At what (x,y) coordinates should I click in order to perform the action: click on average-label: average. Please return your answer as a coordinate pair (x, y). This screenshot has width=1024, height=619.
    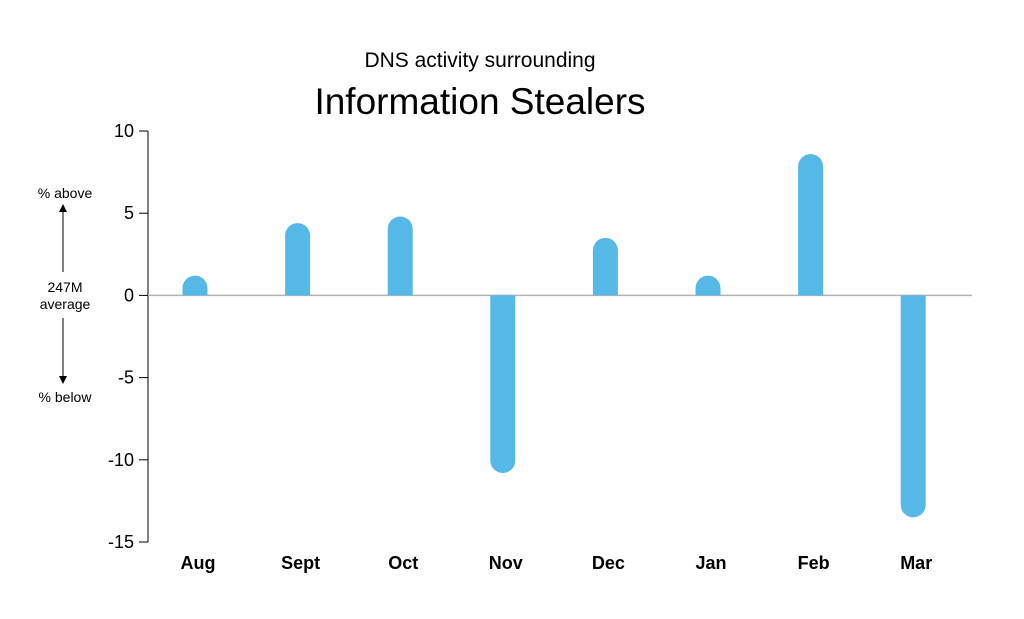
    Looking at the image, I should click on (65, 304).